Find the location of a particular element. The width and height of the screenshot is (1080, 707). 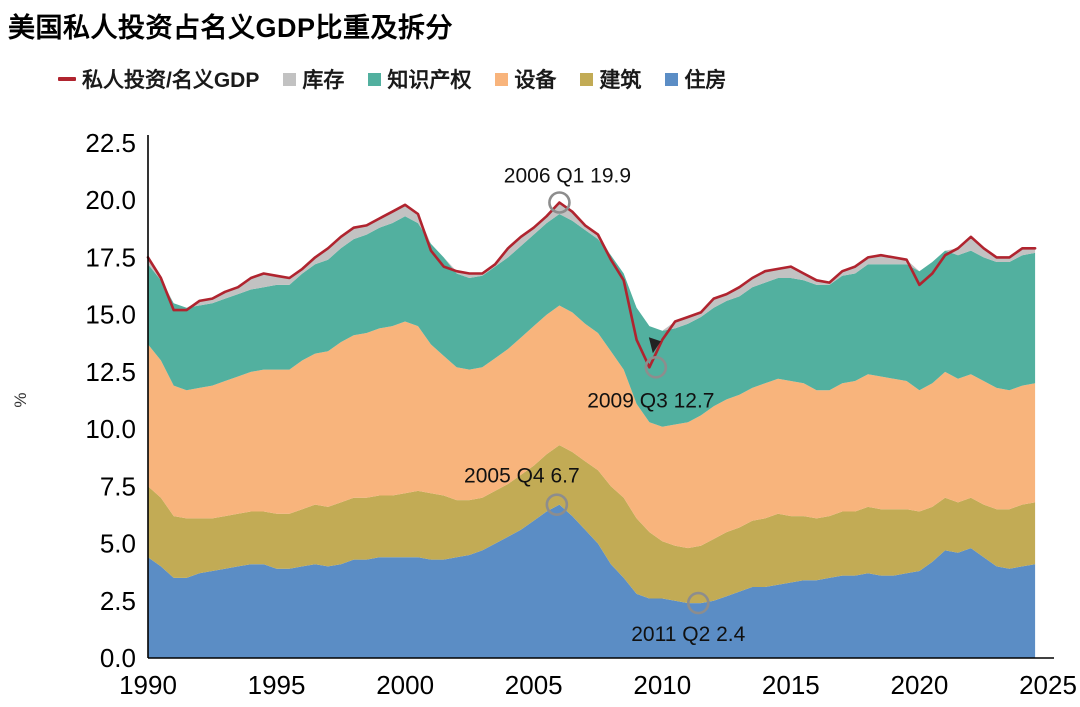

y-tick-label: 7.5 is located at coordinates (118, 486).